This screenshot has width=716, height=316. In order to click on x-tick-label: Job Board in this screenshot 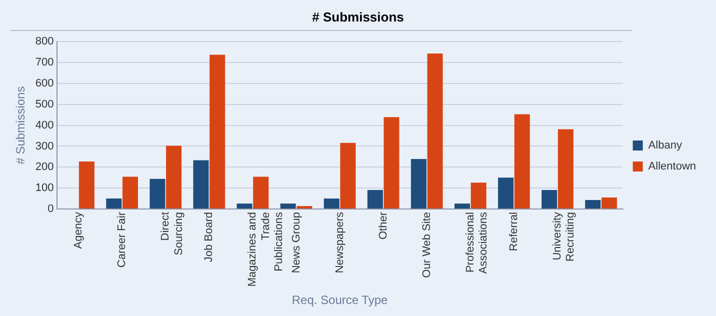, I will do `click(209, 237)`.